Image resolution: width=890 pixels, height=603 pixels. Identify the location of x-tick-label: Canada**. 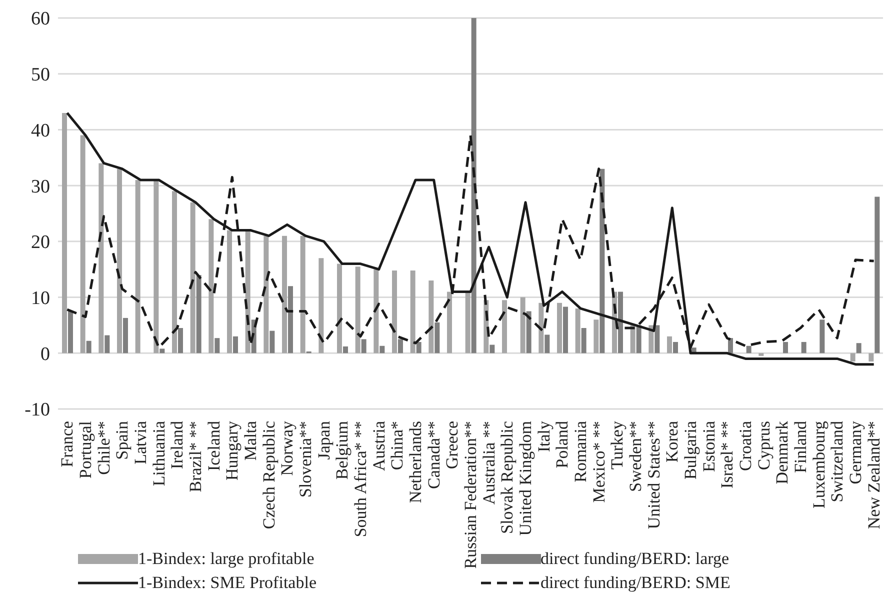
(434, 455).